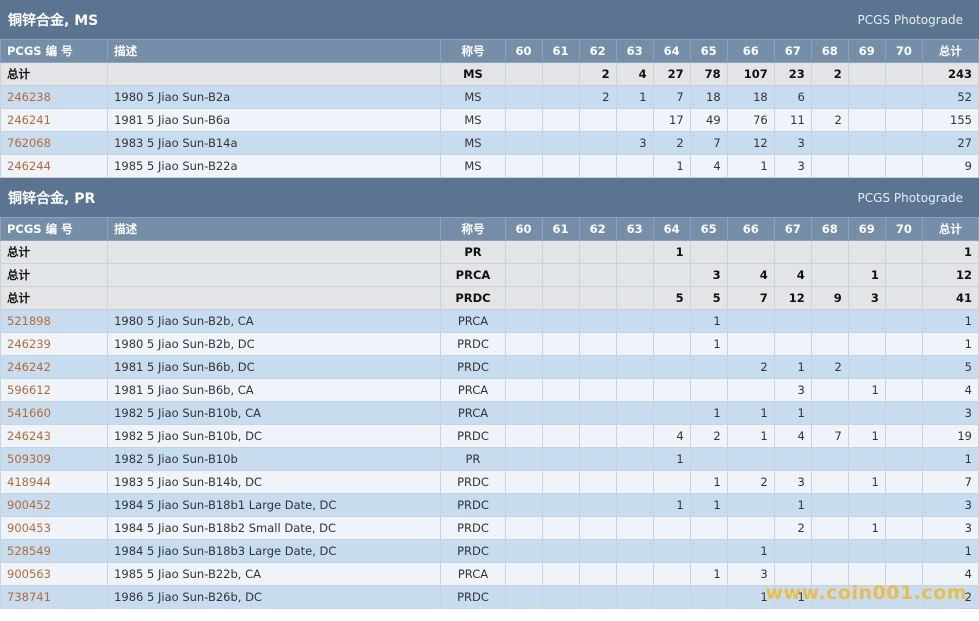 The height and width of the screenshot is (621, 979). What do you see at coordinates (54, 551) in the screenshot?
I see `pcgs-number-link: 528549` at bounding box center [54, 551].